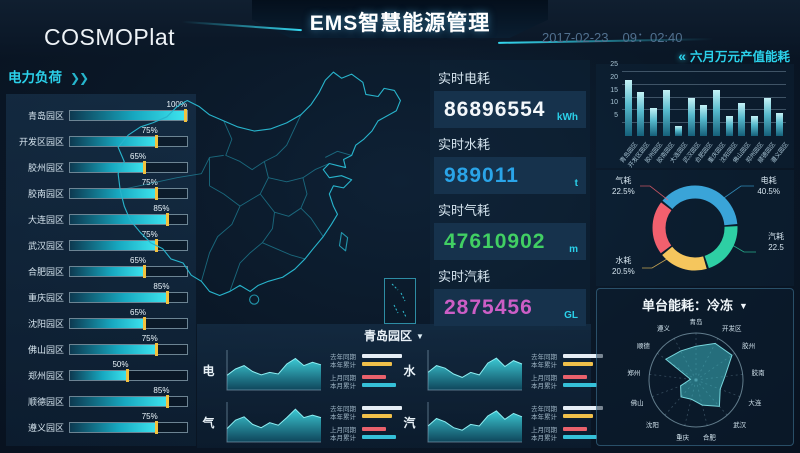 The height and width of the screenshot is (453, 800). What do you see at coordinates (567, 429) in the screenshot?
I see `legend-item: 上月同期` at bounding box center [567, 429].